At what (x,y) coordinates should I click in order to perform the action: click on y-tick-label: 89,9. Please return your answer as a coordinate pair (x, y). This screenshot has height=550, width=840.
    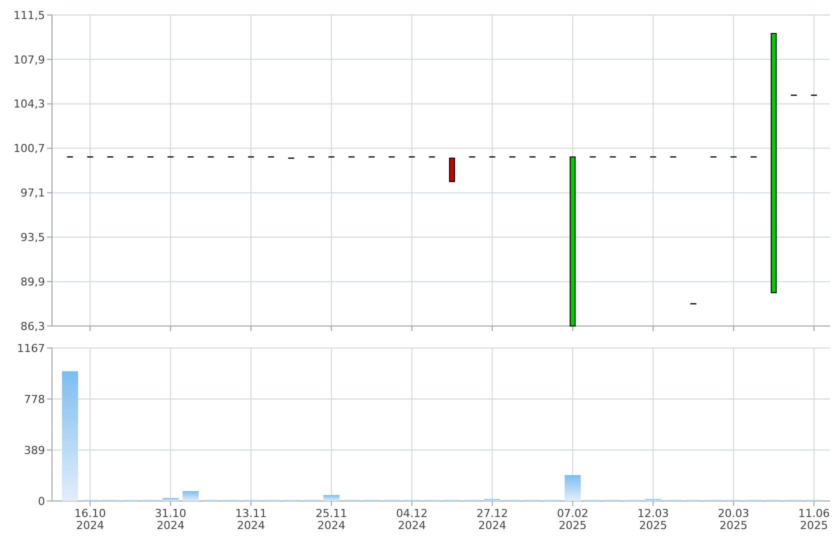
    Looking at the image, I should click on (32, 281).